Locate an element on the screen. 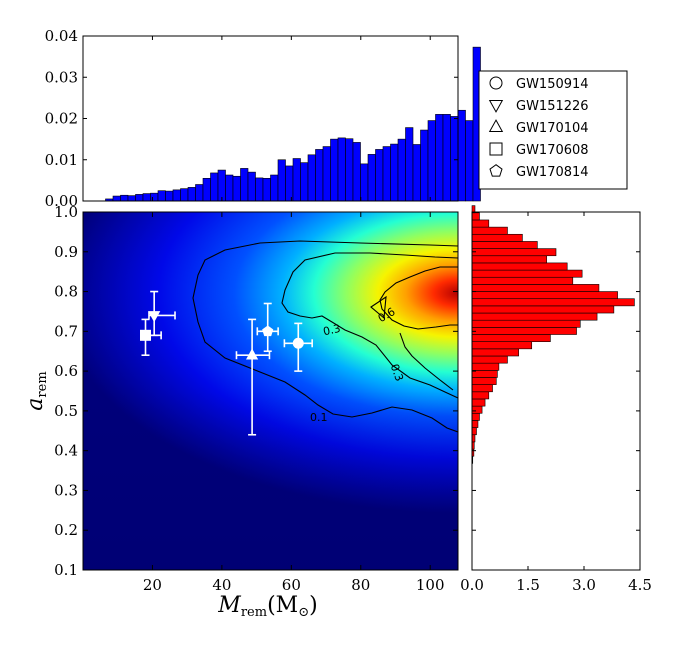 This screenshot has width=684, height=648. legend-label: GW170608 is located at coordinates (552, 150).